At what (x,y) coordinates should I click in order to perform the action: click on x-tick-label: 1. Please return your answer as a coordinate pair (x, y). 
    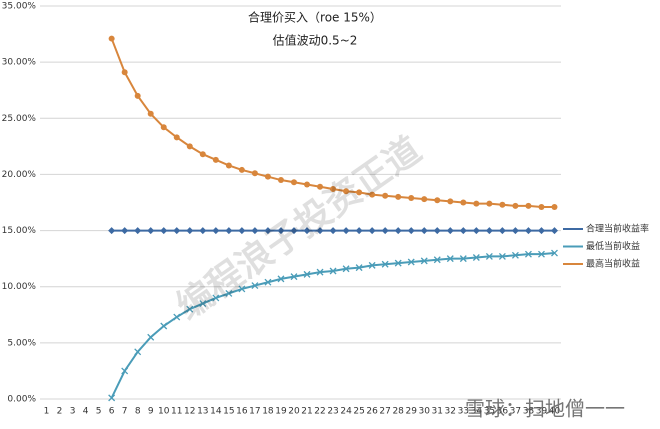
    Looking at the image, I should click on (47, 412).